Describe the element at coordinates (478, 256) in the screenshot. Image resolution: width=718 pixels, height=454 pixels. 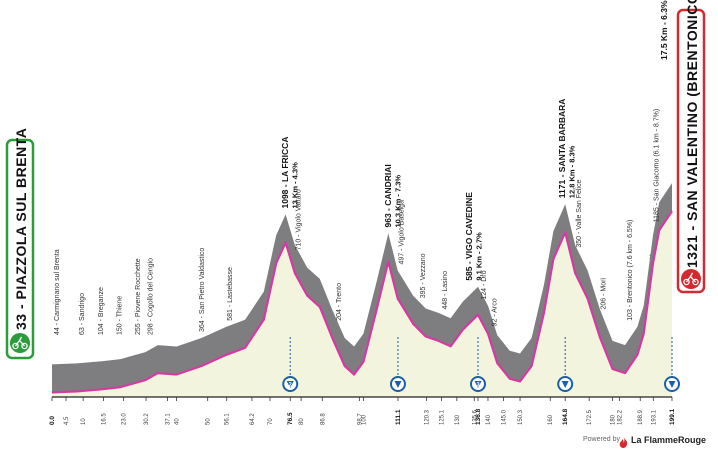
I see `waypoint-climb-stats: 9.1 Km - 2.7%` at that location.